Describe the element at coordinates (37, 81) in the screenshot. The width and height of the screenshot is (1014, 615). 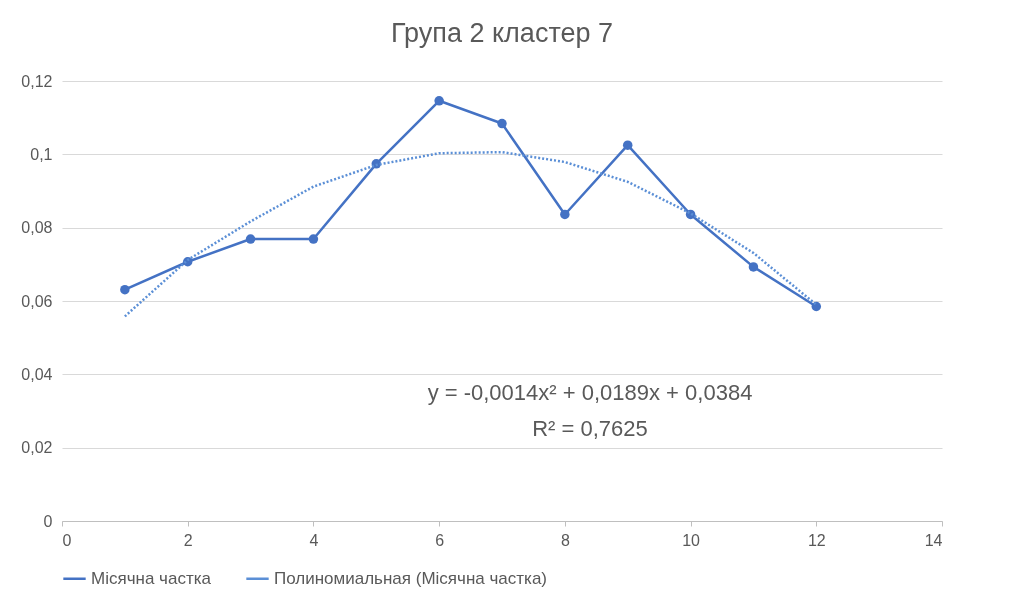
I see `y-tick-label: 0,12` at that location.